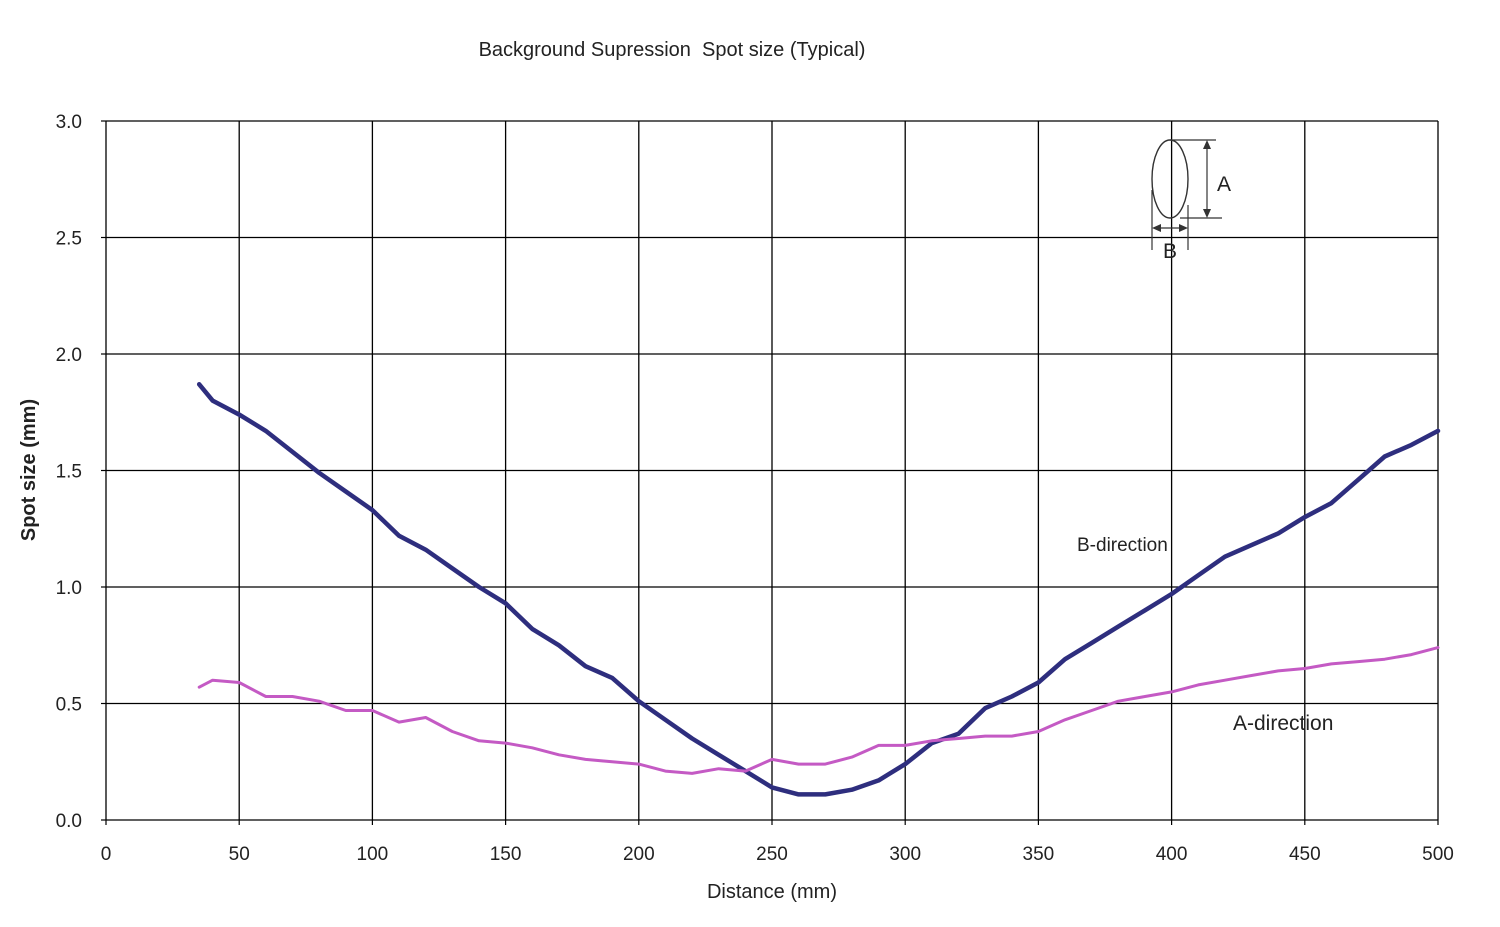 Image resolution: width=1500 pixels, height=927 pixels. Describe the element at coordinates (29, 470) in the screenshot. I see `y-axis-label: Spot size (mm)` at that location.